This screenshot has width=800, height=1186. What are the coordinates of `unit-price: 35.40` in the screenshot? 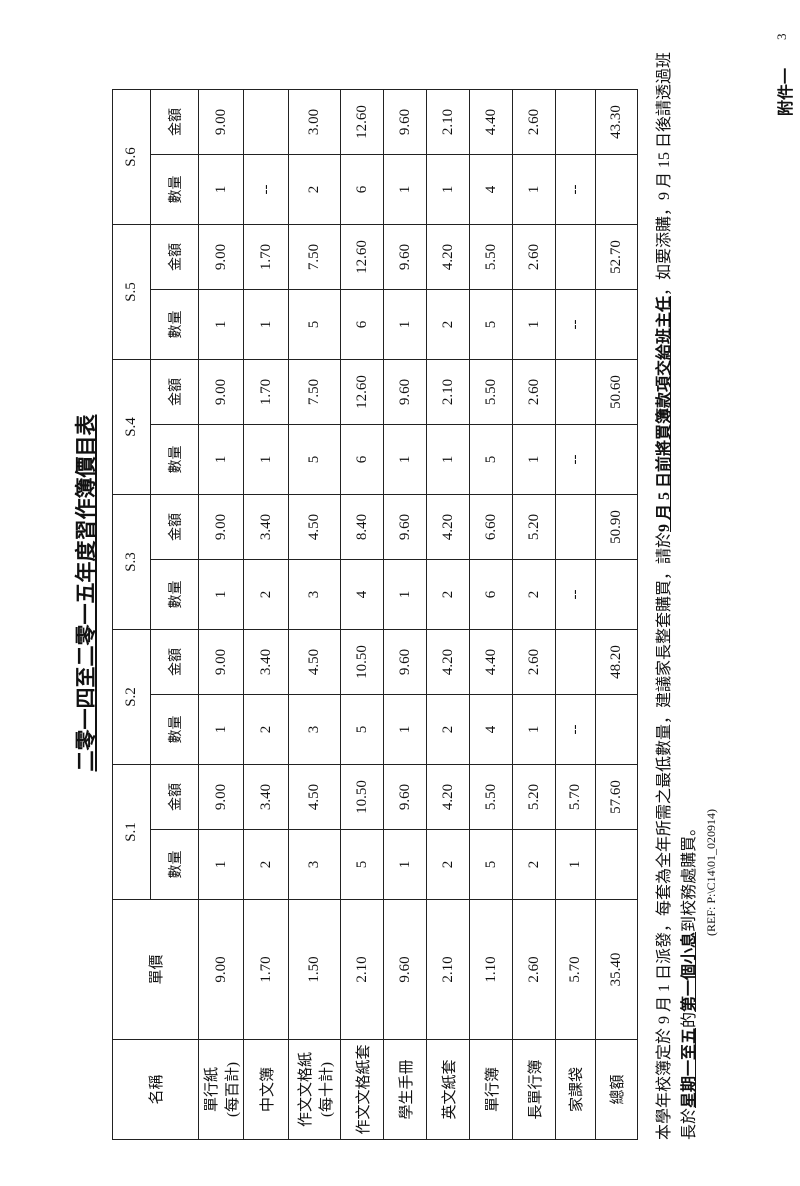 It's located at (616, 969).